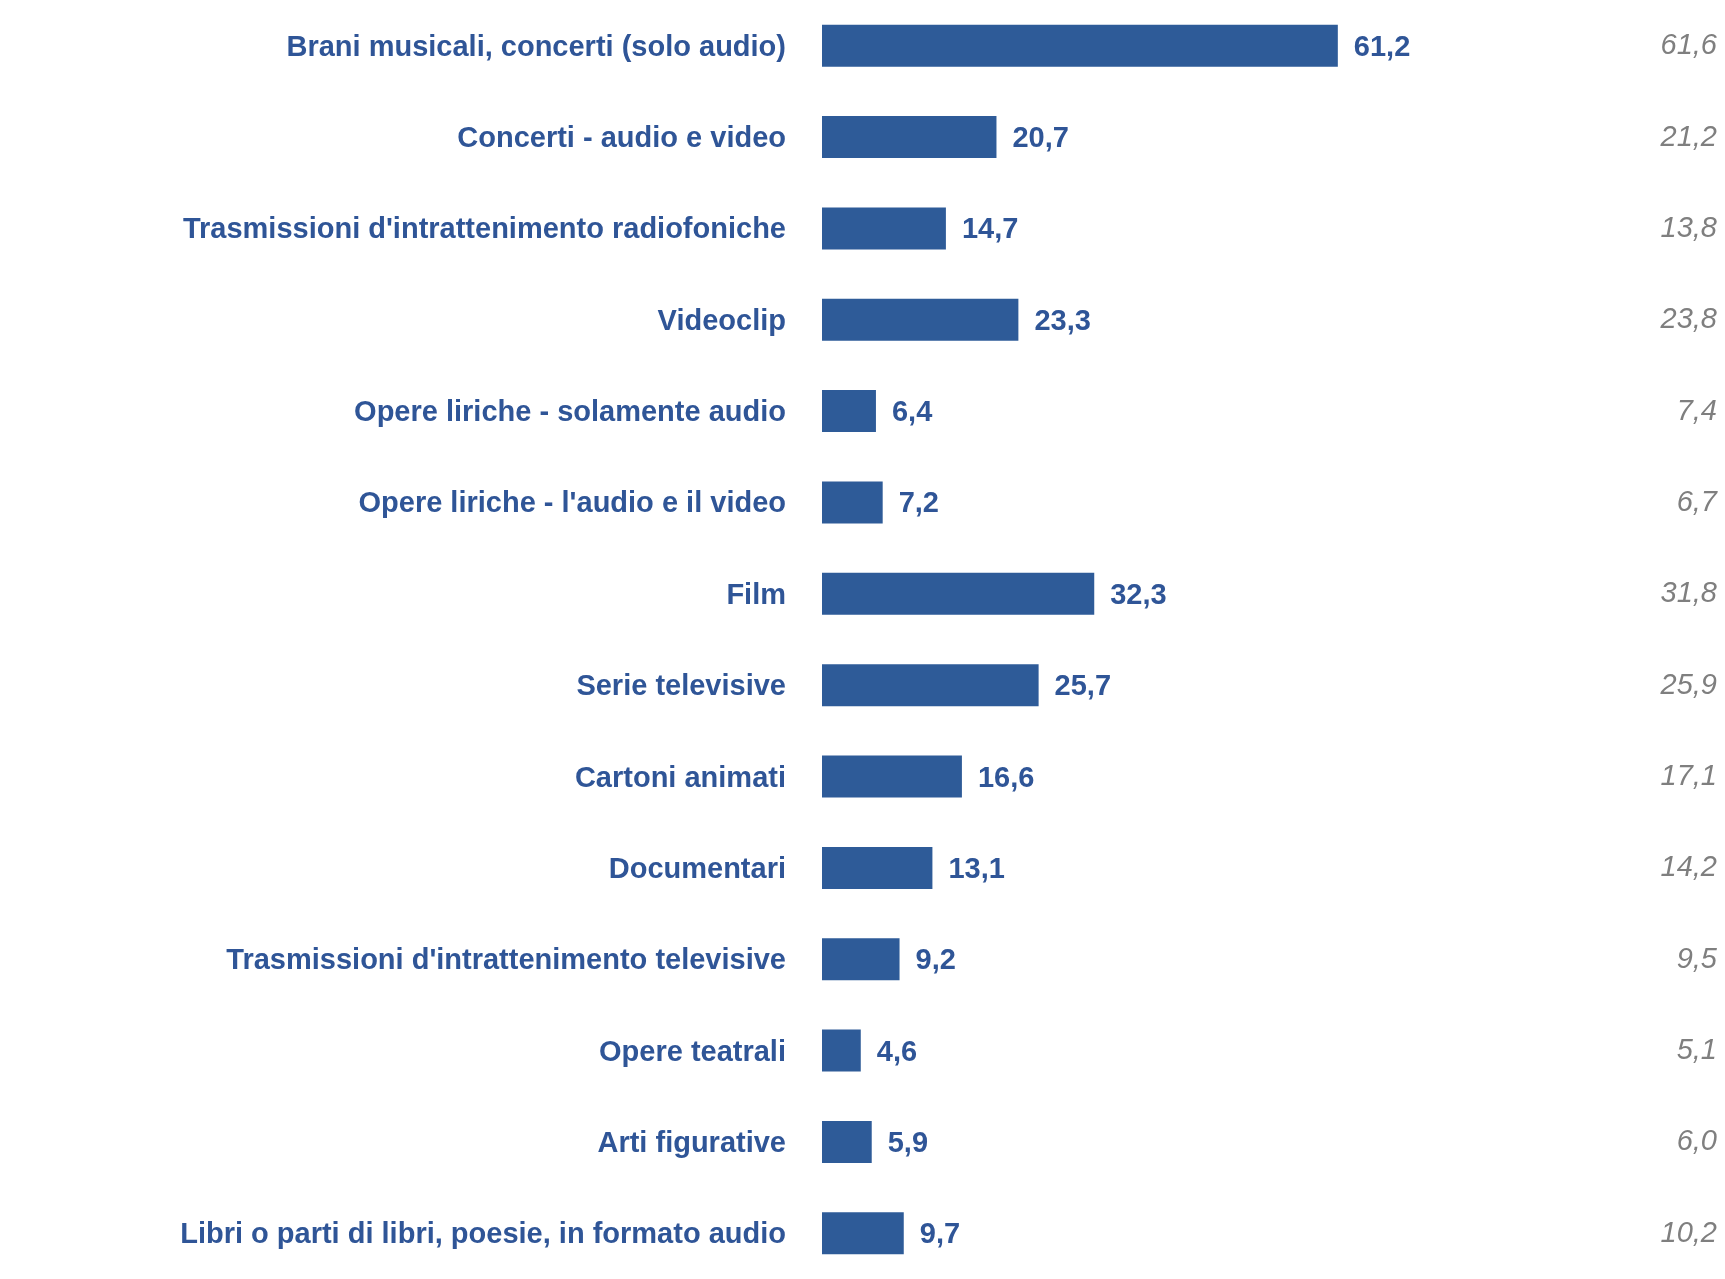 The width and height of the screenshot is (1725, 1279). I want to click on data-label: 6,4, so click(912, 411).